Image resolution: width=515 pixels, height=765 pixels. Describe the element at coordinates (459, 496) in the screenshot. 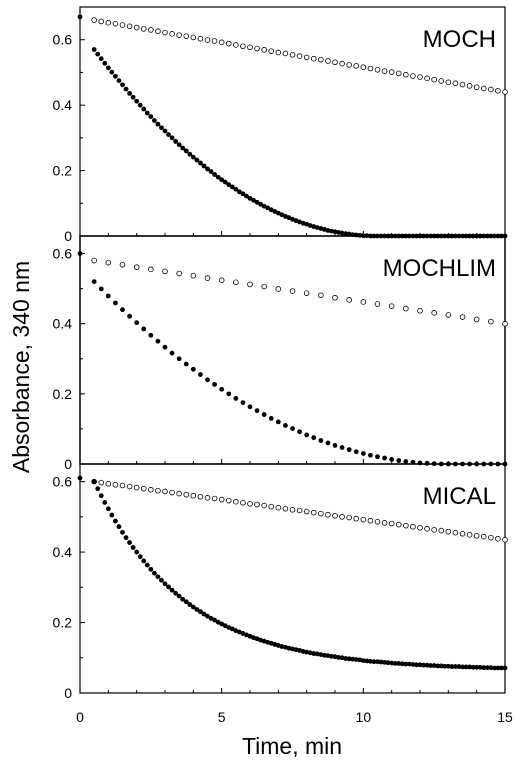

I see `panel-label: MICAL` at that location.